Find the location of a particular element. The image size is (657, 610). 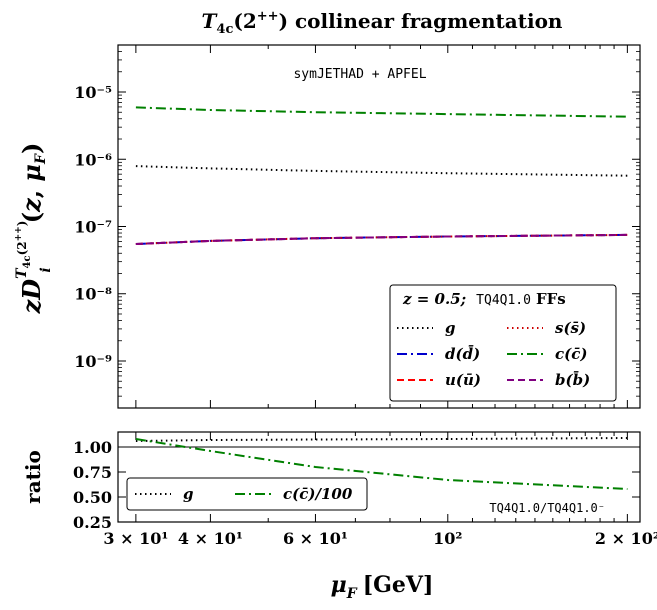

main-ytick-label: 10⁻⁹ is located at coordinates (93, 361).